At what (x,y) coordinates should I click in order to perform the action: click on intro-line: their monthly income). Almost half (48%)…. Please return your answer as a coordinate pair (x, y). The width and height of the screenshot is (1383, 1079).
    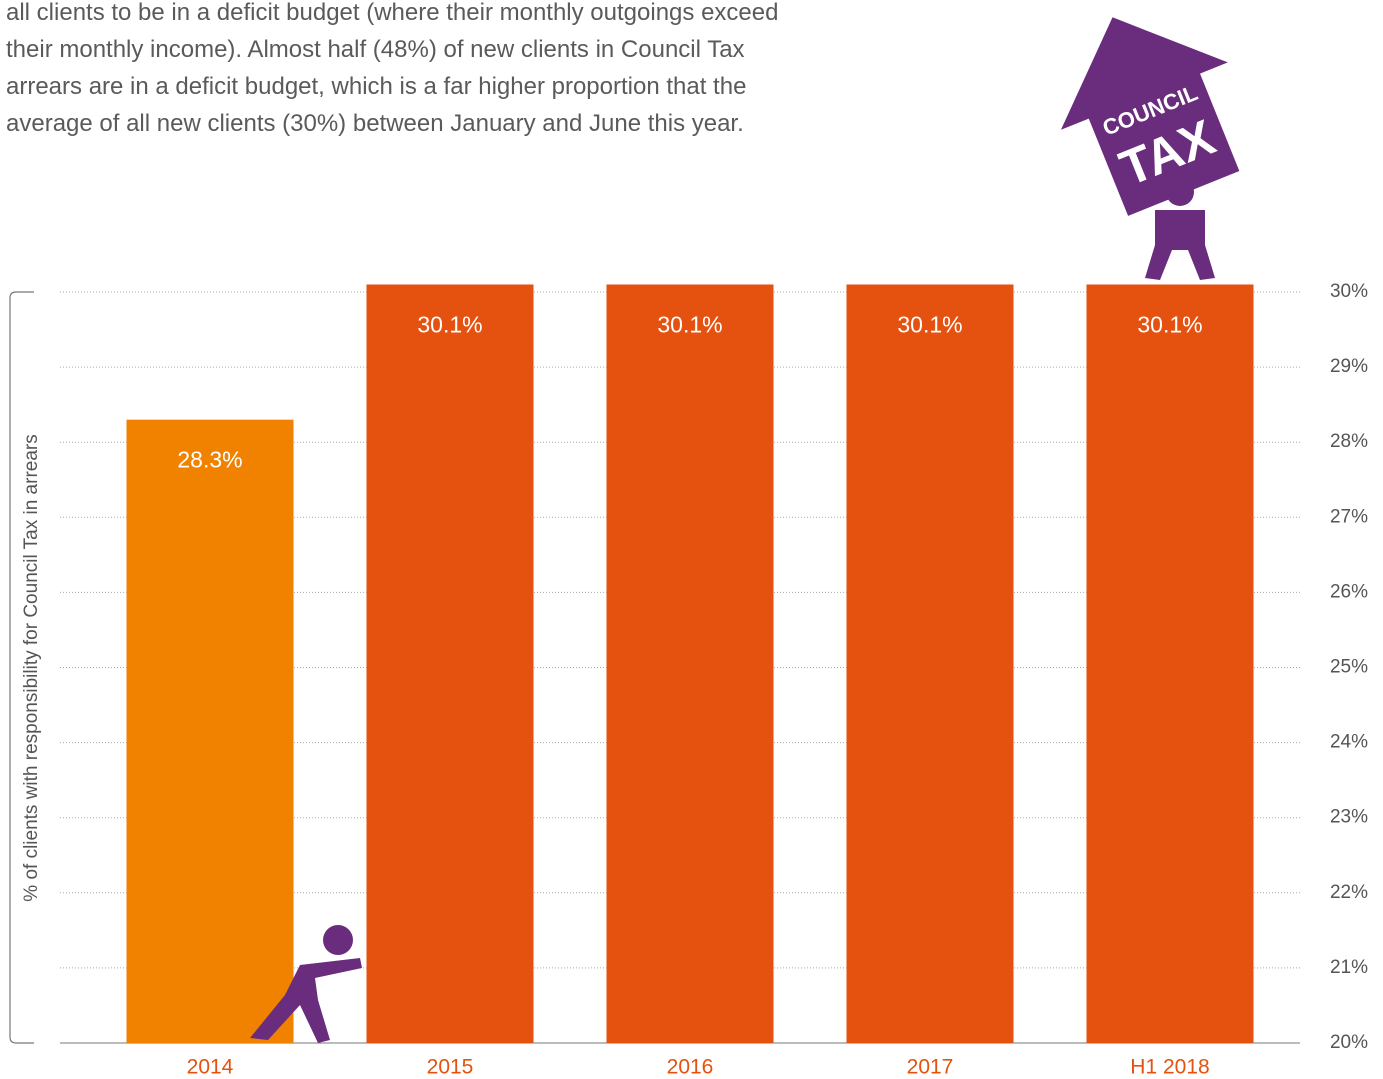
    Looking at the image, I should click on (375, 49).